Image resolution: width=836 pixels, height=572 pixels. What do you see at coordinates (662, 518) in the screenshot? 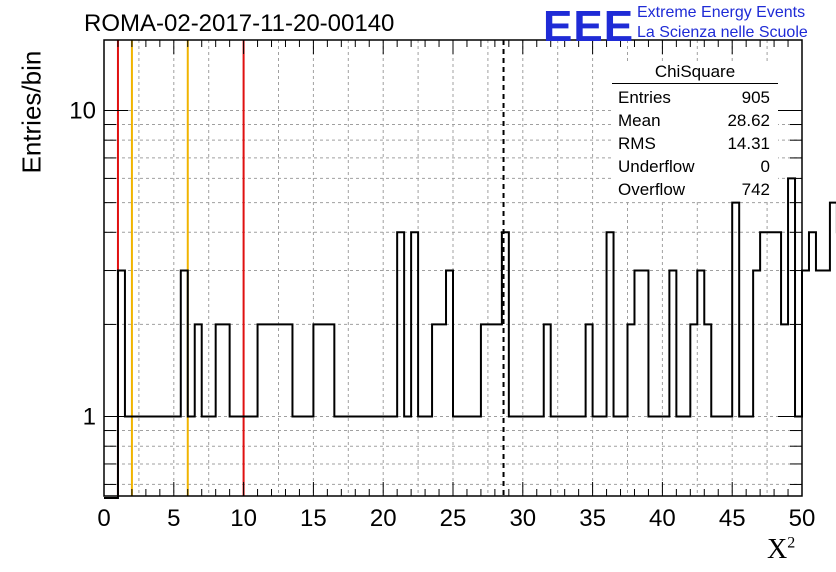
I see `x-tick-label: 40` at bounding box center [662, 518].